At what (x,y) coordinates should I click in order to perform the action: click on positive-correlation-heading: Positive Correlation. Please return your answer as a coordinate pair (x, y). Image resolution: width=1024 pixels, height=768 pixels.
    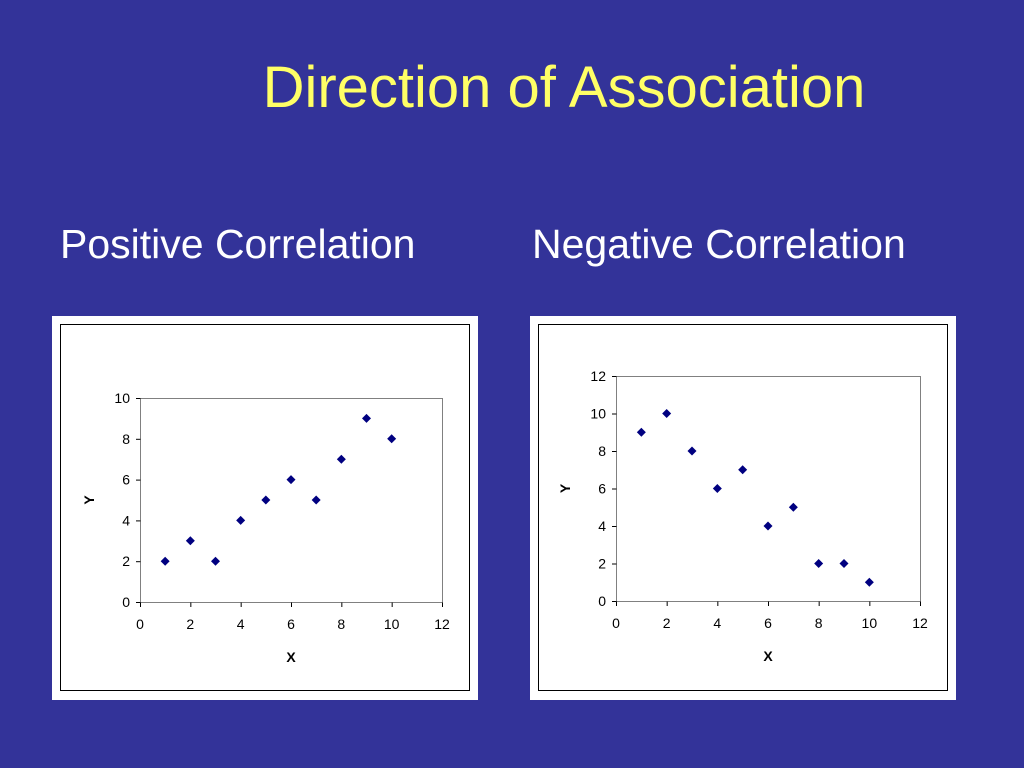
    Looking at the image, I should click on (238, 244).